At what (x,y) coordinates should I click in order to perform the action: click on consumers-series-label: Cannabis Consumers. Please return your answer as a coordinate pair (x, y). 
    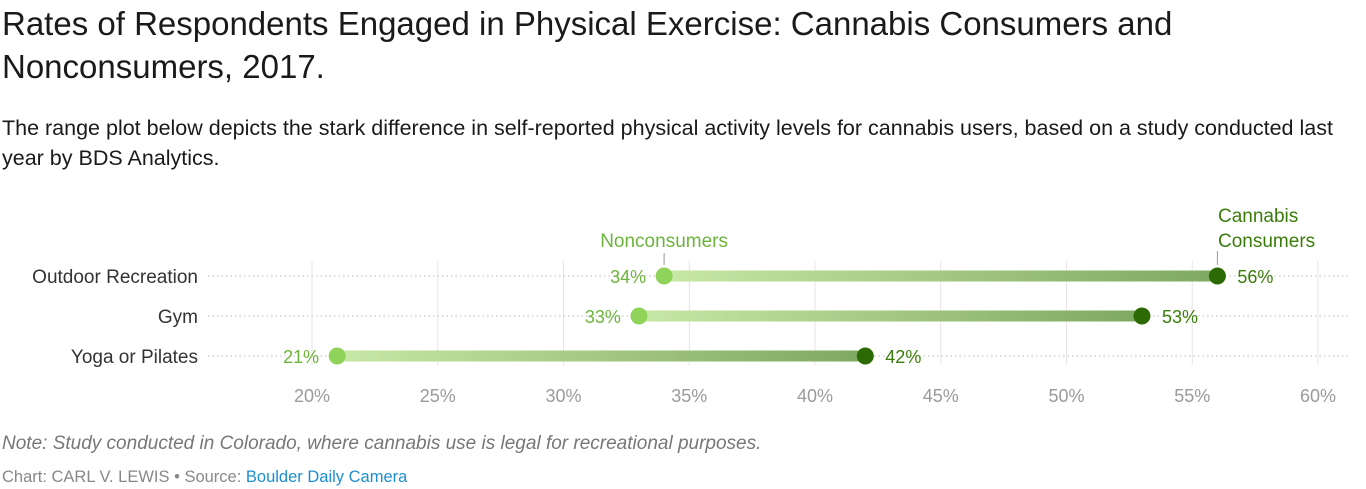
    Looking at the image, I should click on (1266, 229).